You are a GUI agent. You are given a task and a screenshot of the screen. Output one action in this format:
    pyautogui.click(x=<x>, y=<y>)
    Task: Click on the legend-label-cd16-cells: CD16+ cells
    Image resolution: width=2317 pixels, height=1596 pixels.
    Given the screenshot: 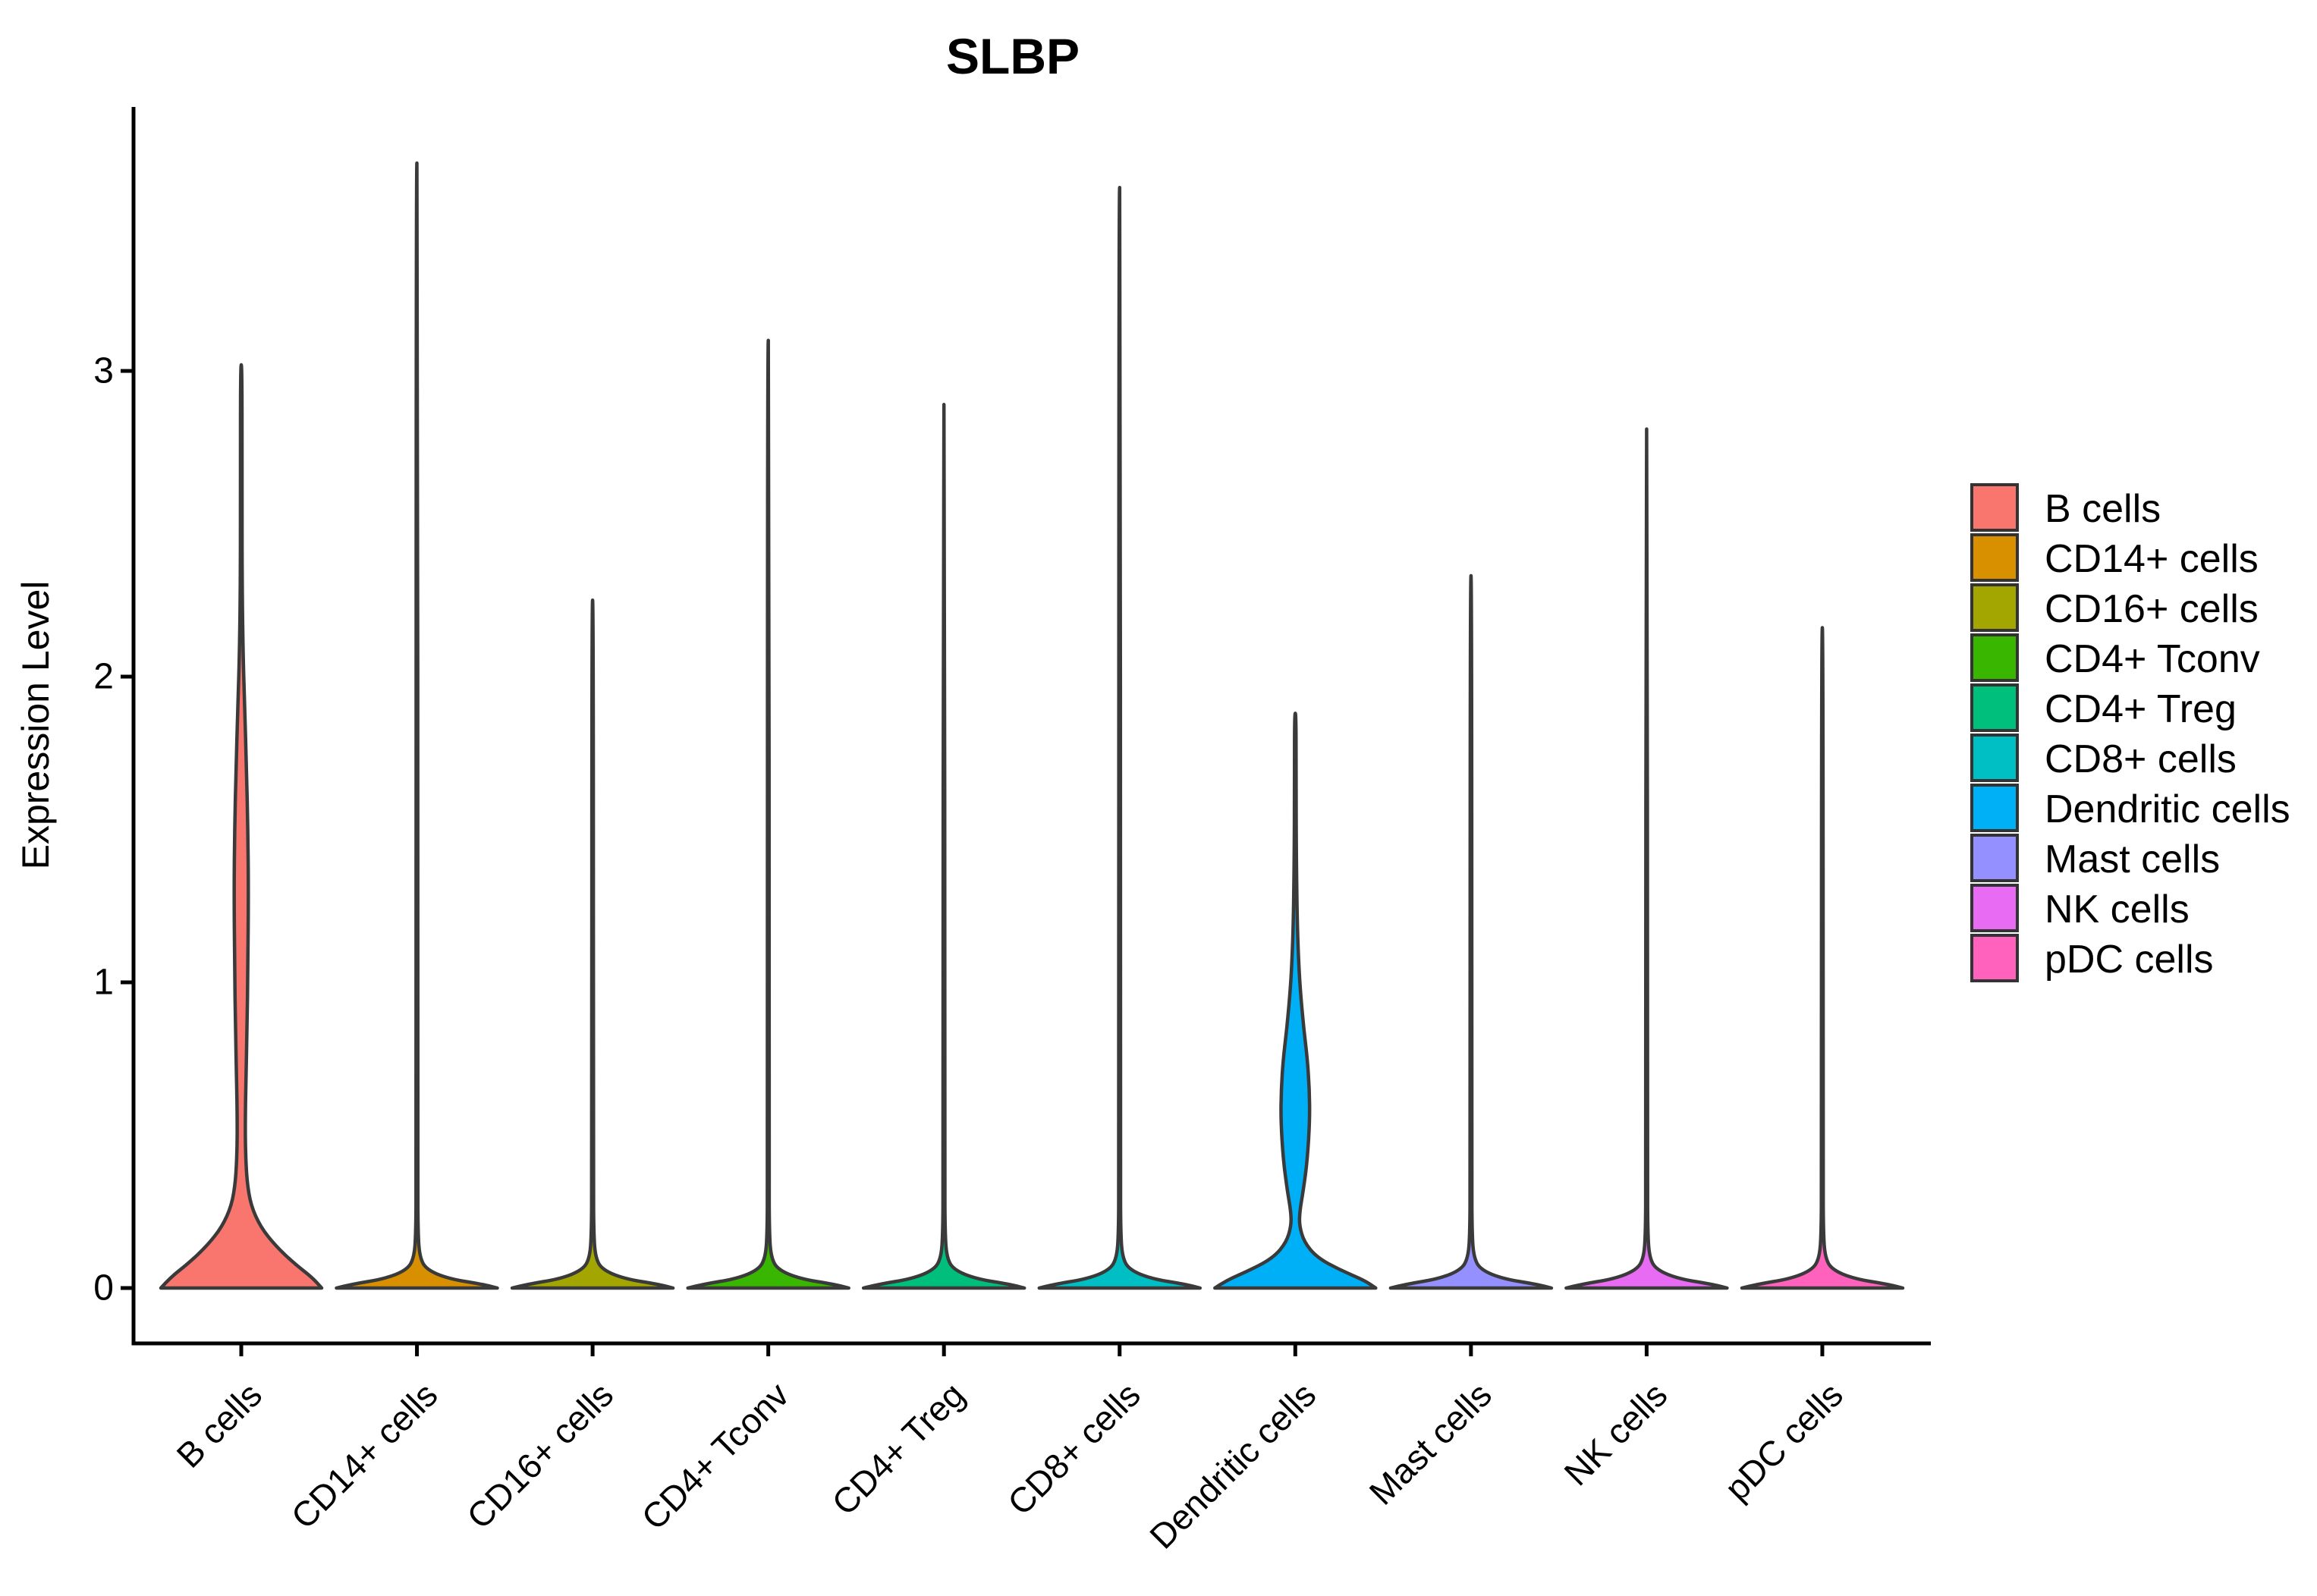 What is the action you would take?
    pyautogui.click(x=2152, y=609)
    